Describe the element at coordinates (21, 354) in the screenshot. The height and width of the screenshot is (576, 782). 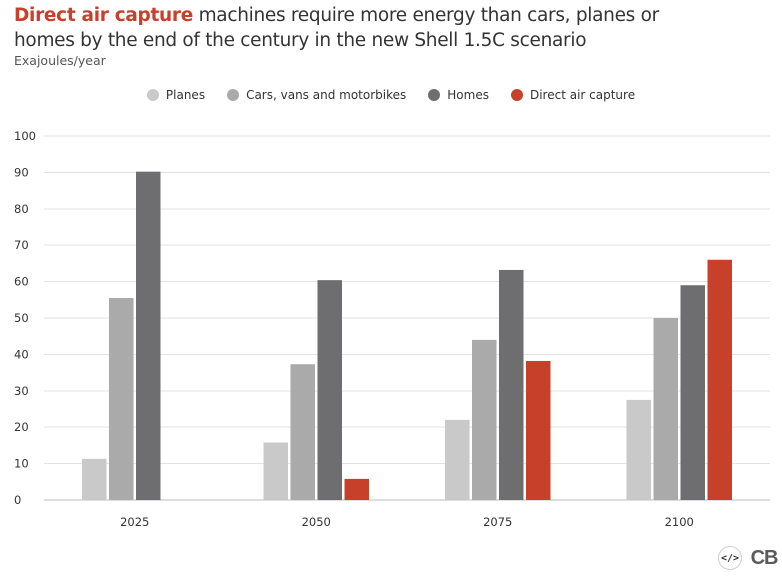
I see `y-tick-label: 40` at that location.